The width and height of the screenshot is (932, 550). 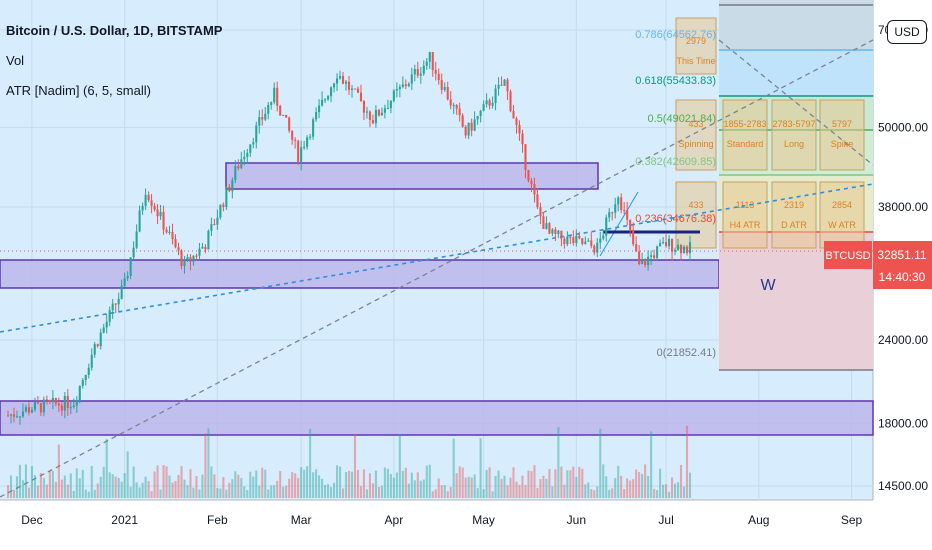 What do you see at coordinates (907, 32) in the screenshot?
I see `currency-button: USD` at bounding box center [907, 32].